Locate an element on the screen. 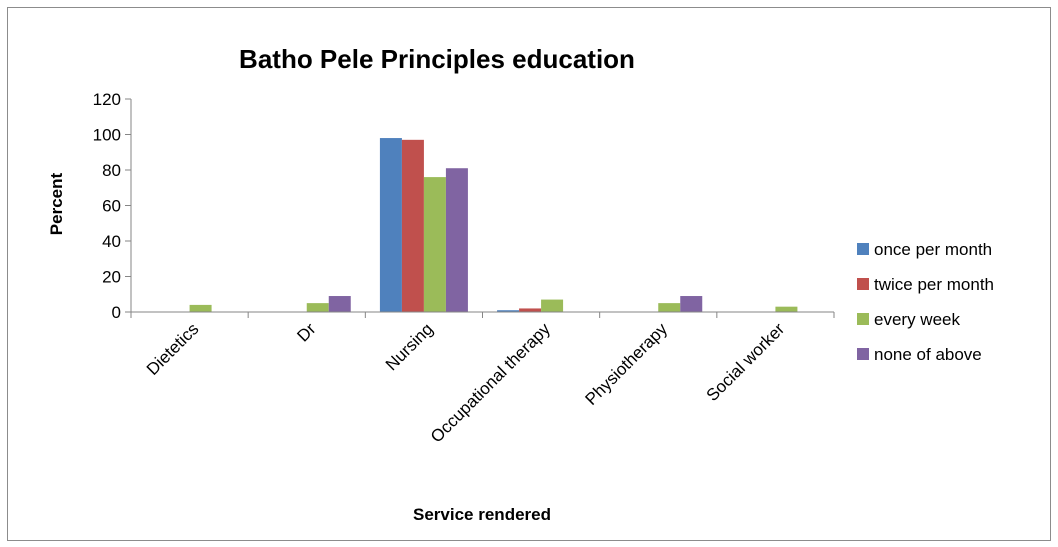  legend-label: none of above is located at coordinates (928, 354).